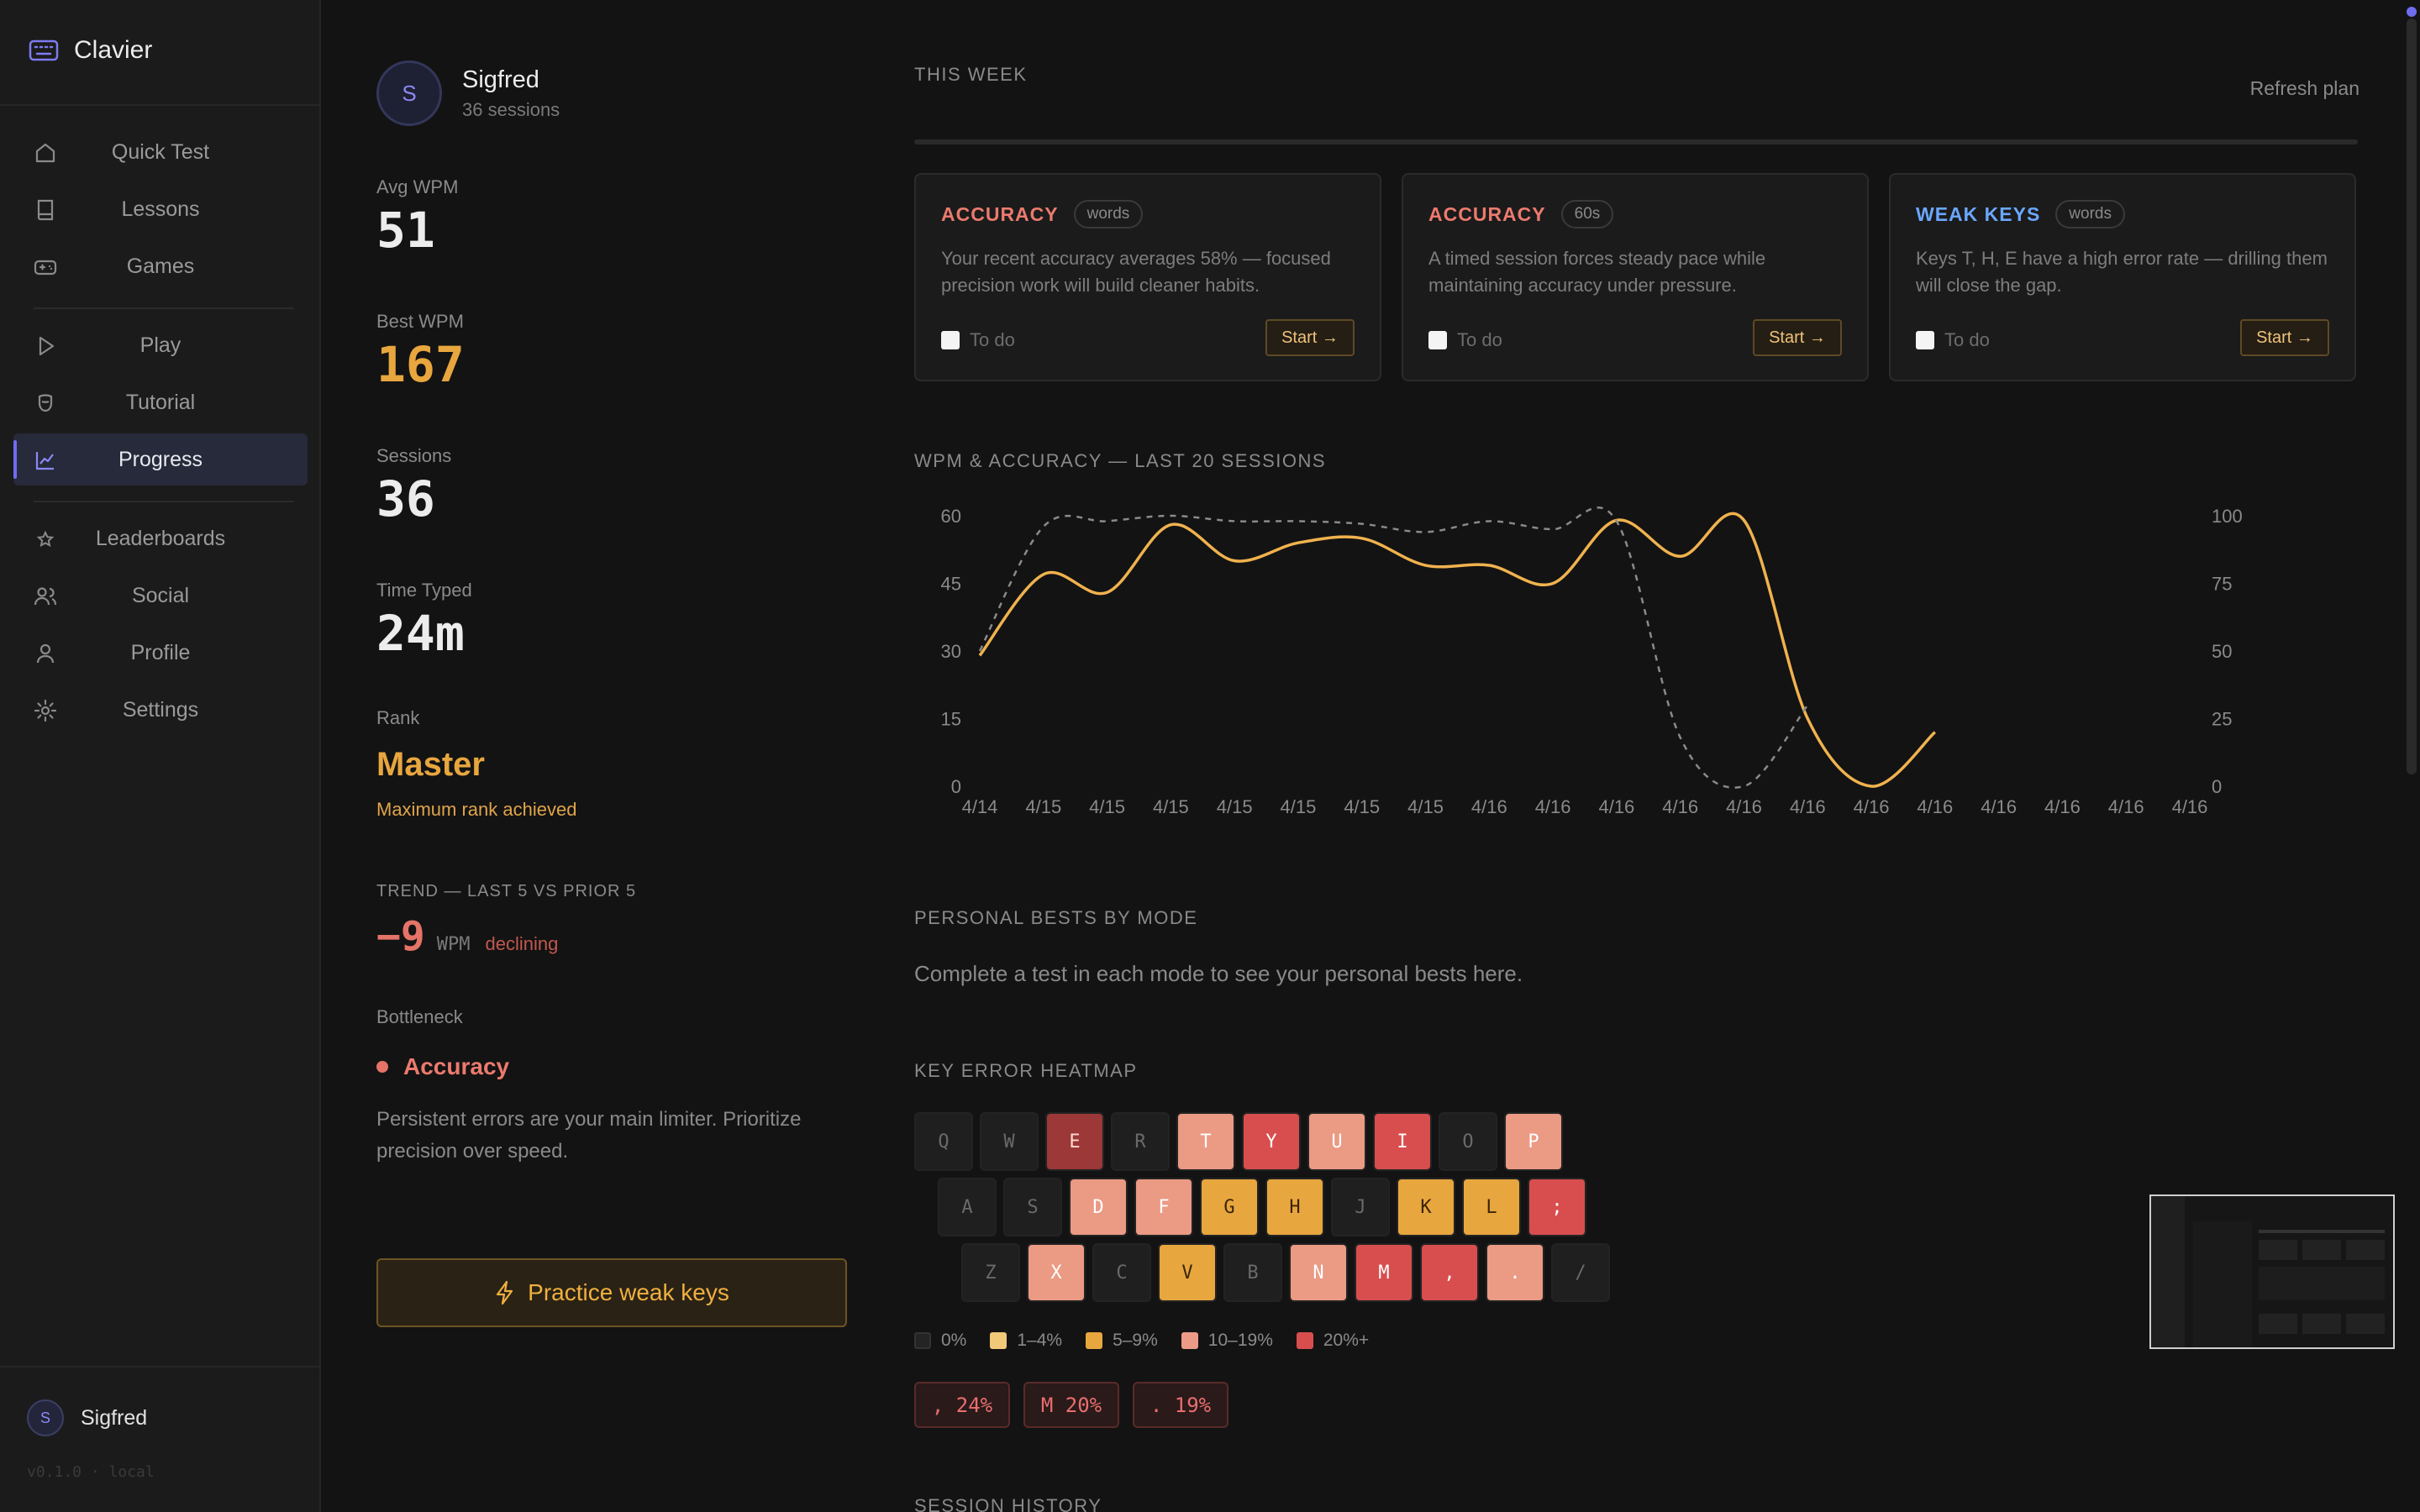  I want to click on chart-line-icon, so click(44, 461).